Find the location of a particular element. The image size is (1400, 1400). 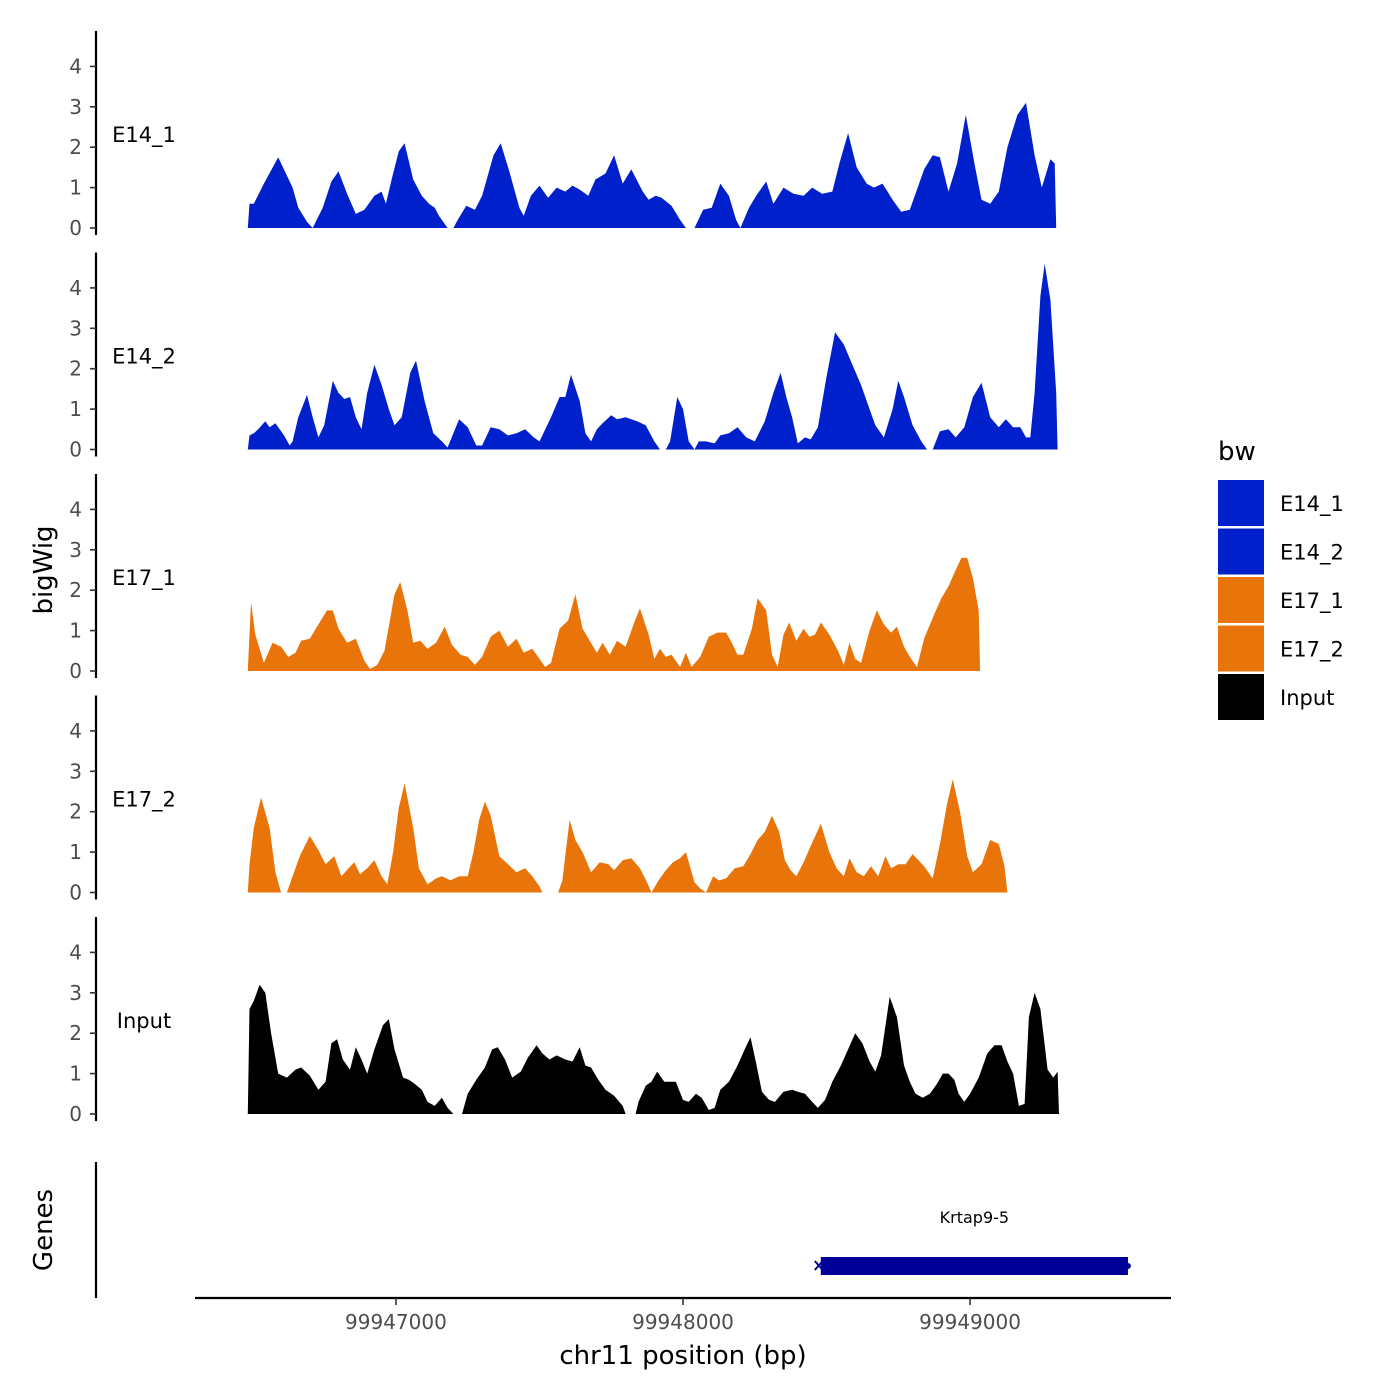

genes-layer: Krtap9-5 is located at coordinates (972, 1241).